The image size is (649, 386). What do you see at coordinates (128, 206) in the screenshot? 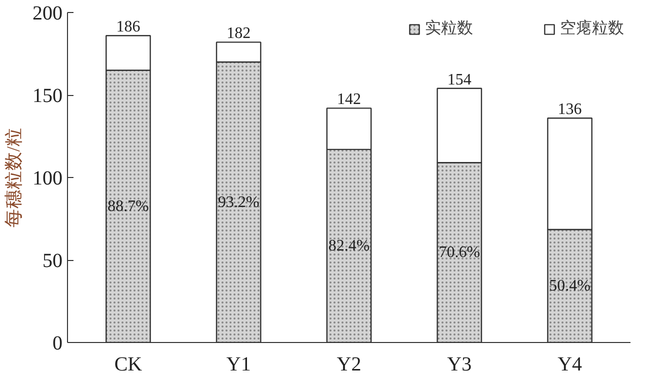
I see `annotation: 88.7%` at bounding box center [128, 206].